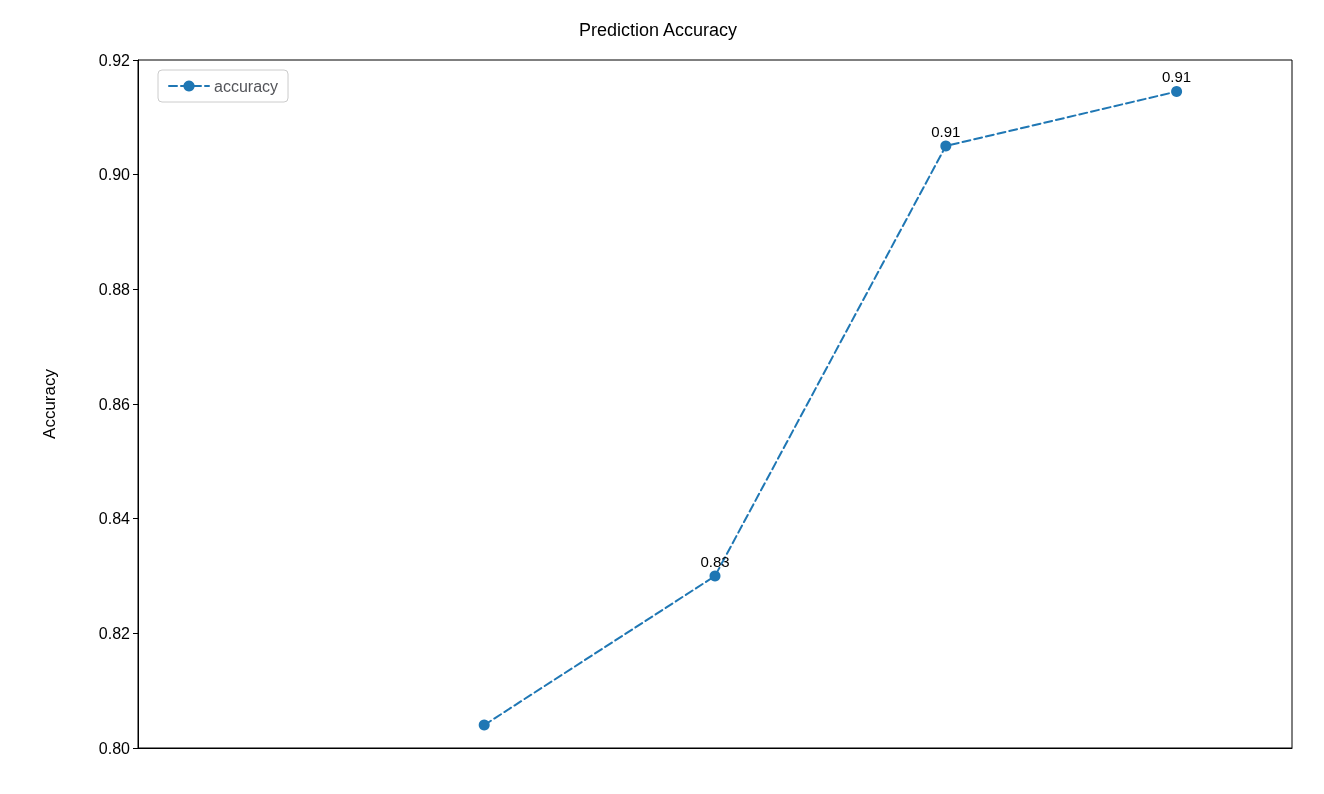 The image size is (1324, 794). Describe the element at coordinates (658, 30) in the screenshot. I see `chart-title: Prediction Accuracy` at that location.